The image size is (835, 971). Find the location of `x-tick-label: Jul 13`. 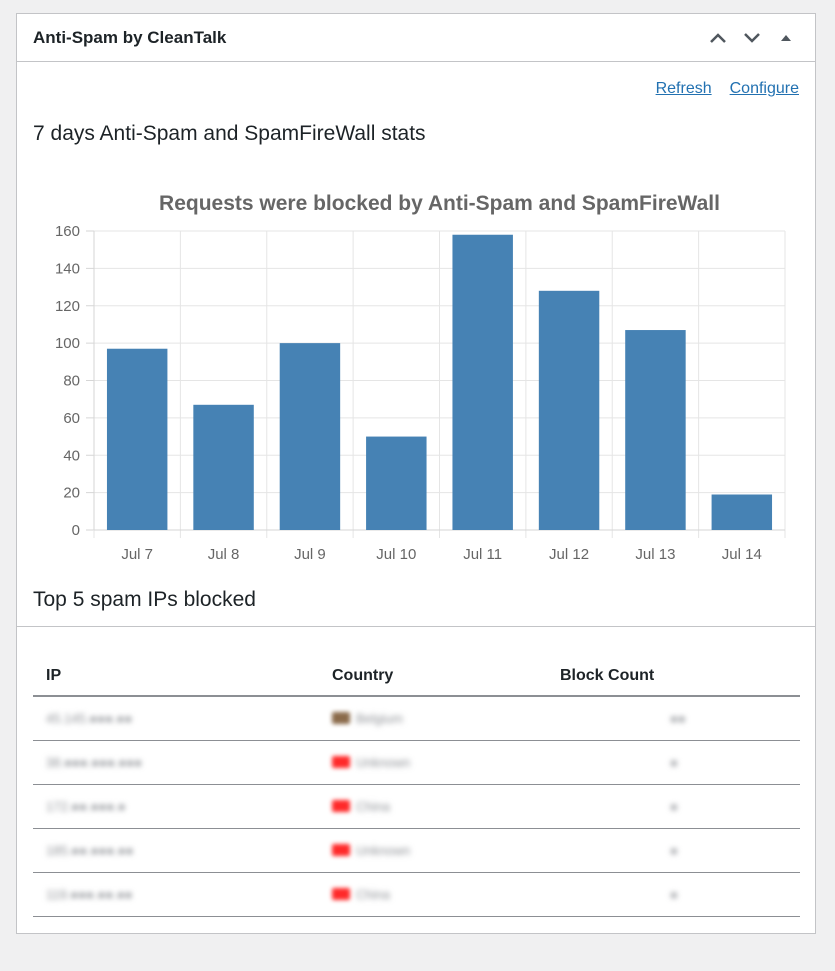

x-tick-label: Jul 13 is located at coordinates (655, 554).